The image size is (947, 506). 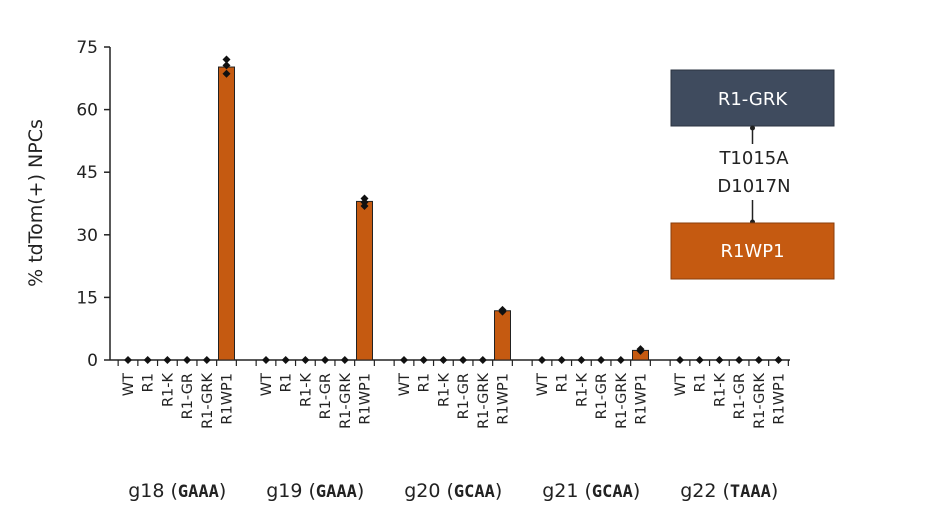 I want to click on x-axis, so click(x=450, y=362).